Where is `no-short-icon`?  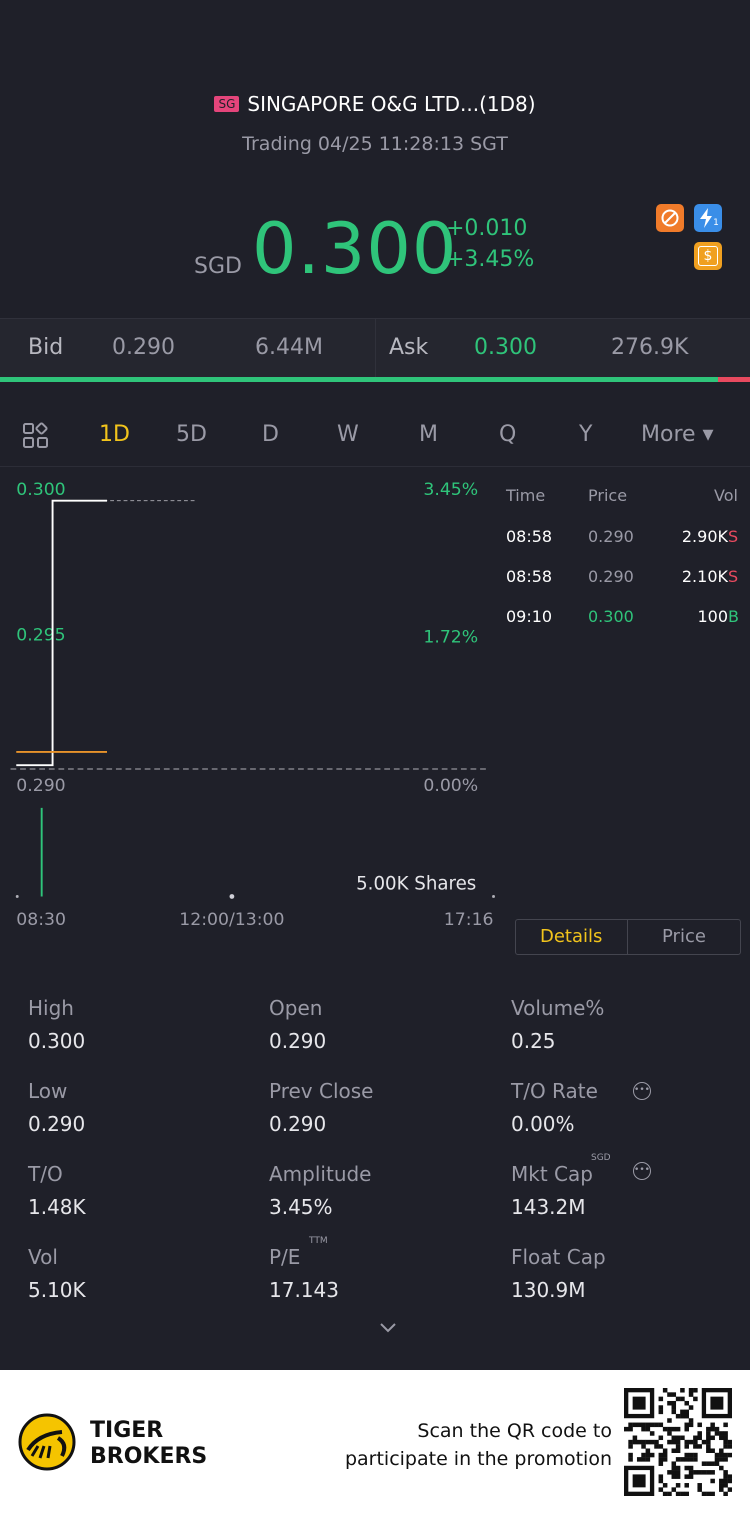 no-short-icon is located at coordinates (670, 218).